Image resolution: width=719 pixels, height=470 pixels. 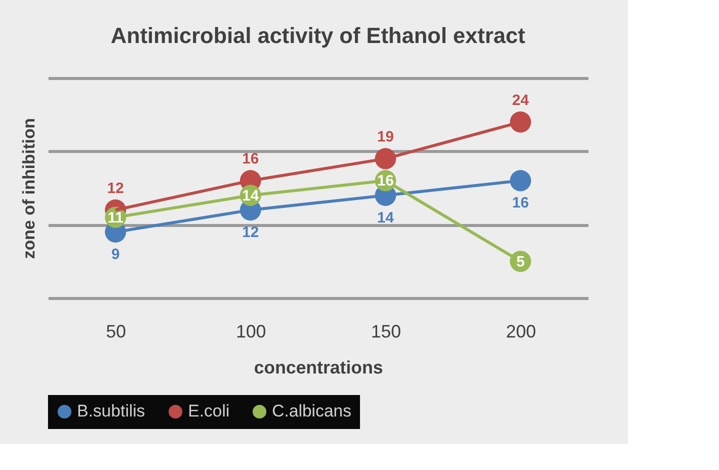 What do you see at coordinates (251, 332) in the screenshot?
I see `x-tick-label: 100` at bounding box center [251, 332].